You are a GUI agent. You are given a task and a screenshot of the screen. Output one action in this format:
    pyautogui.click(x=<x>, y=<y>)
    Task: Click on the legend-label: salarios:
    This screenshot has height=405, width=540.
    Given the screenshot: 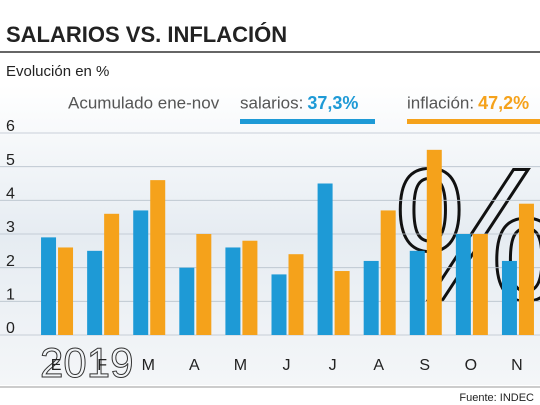 What is the action you would take?
    pyautogui.click(x=271, y=102)
    